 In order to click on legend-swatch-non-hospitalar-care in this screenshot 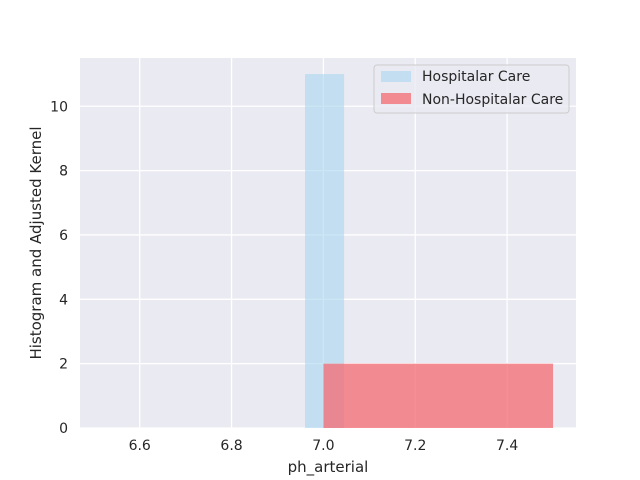, I will do `click(396, 98)`.